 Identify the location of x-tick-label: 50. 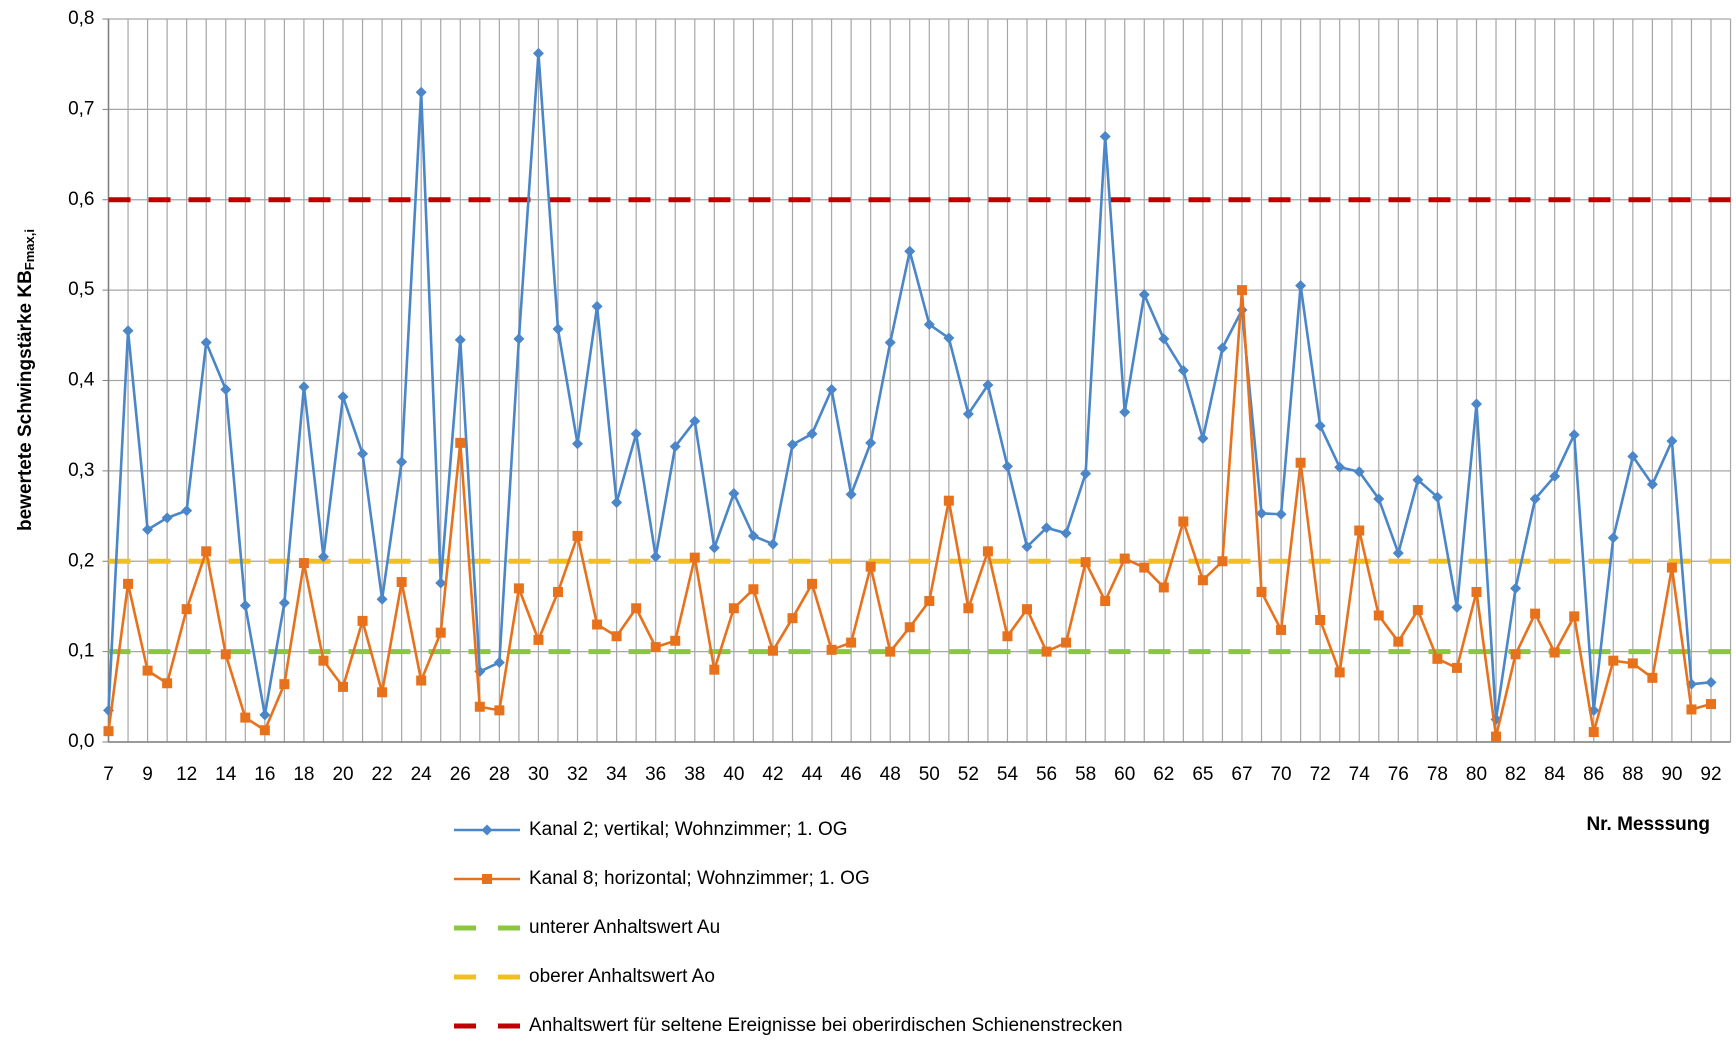
(929, 774).